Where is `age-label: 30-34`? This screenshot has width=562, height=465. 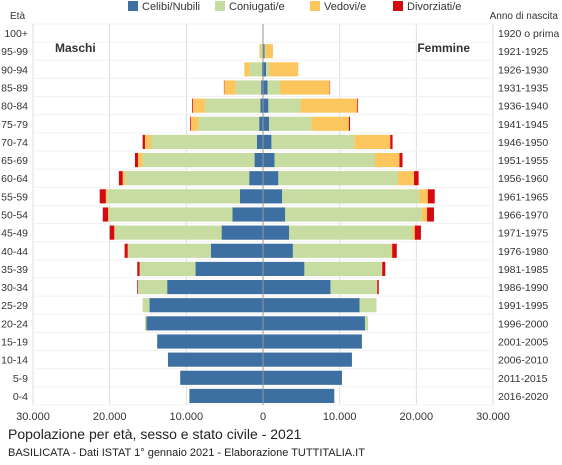 age-label: 30-34 is located at coordinates (14, 288).